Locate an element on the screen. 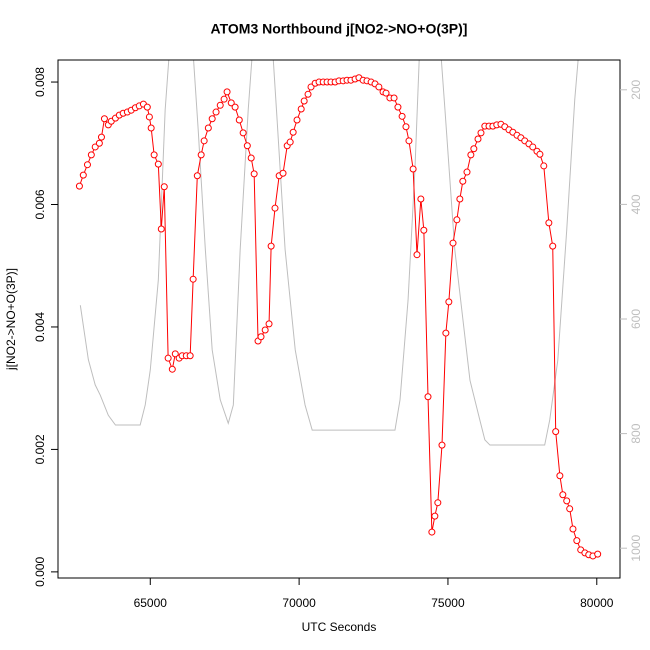 This screenshot has width=650, height=650. x-tick-label: 70000 is located at coordinates (299, 603).